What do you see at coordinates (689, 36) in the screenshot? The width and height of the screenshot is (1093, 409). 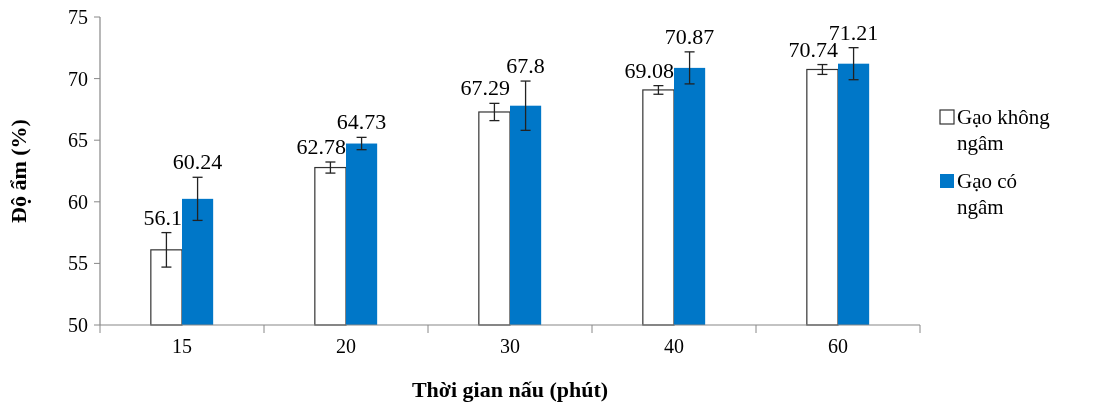 I see `data-label: 70.87` at bounding box center [689, 36].